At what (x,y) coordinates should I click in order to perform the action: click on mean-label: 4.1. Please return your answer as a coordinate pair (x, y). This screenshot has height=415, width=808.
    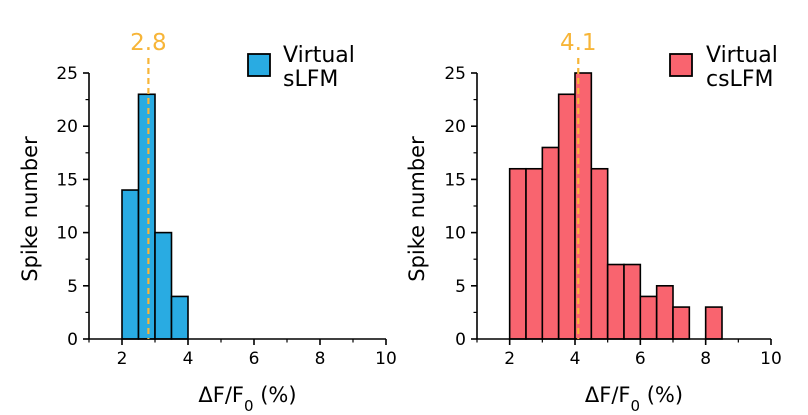
    Looking at the image, I should click on (578, 43).